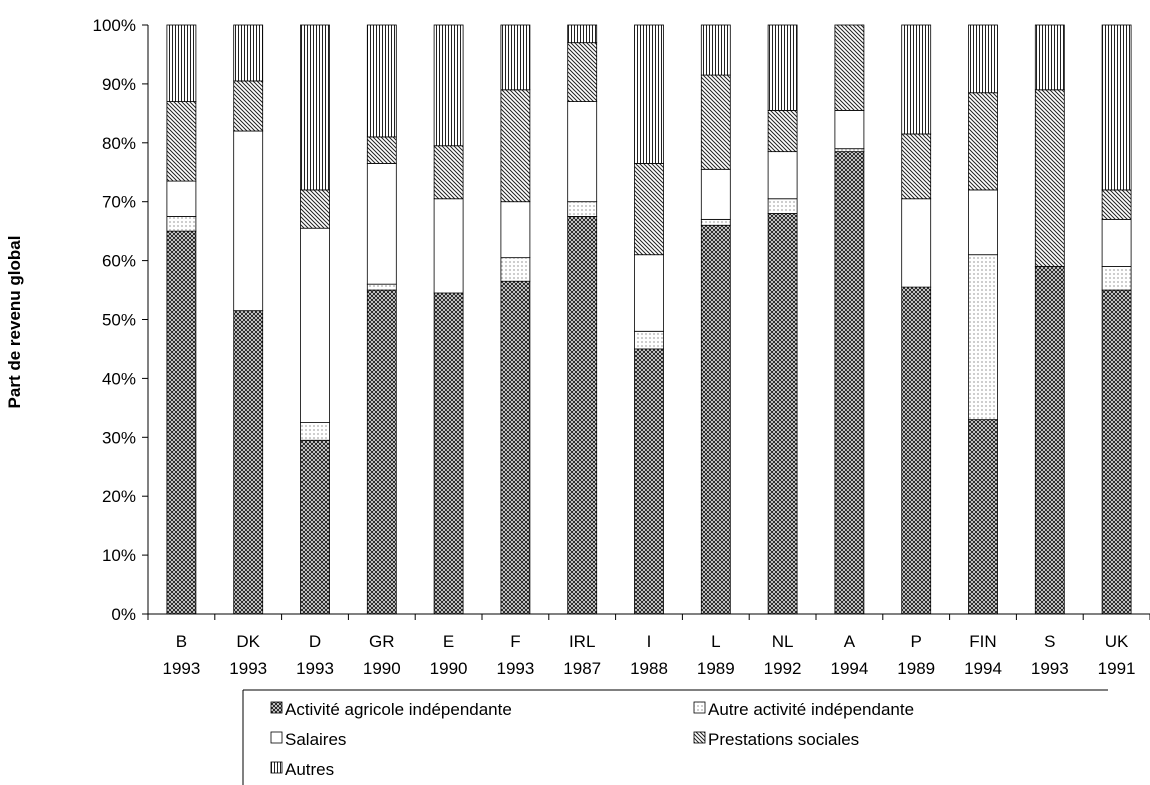 The height and width of the screenshot is (785, 1150). Describe the element at coordinates (119, 437) in the screenshot. I see `y-tick-label: 30%` at that location.